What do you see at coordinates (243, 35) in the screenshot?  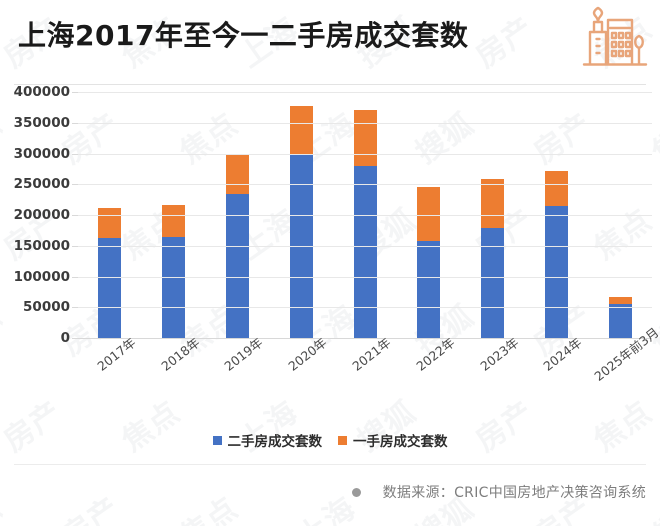 I see `page-title: 上海2017年至今一二手房成交套数` at bounding box center [243, 35].